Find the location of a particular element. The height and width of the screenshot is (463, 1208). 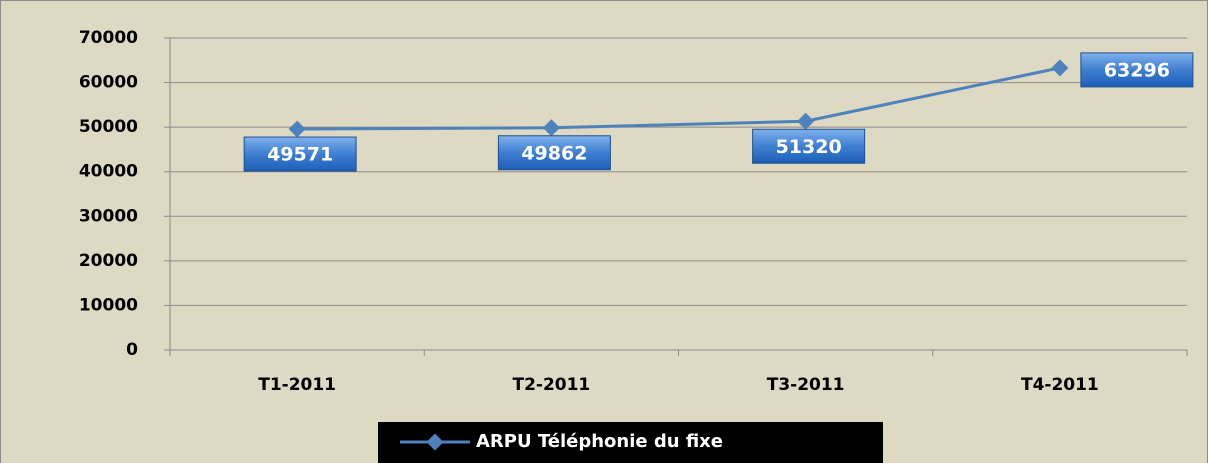

legend: ARPU Téléphonie du fixe is located at coordinates (630, 442).